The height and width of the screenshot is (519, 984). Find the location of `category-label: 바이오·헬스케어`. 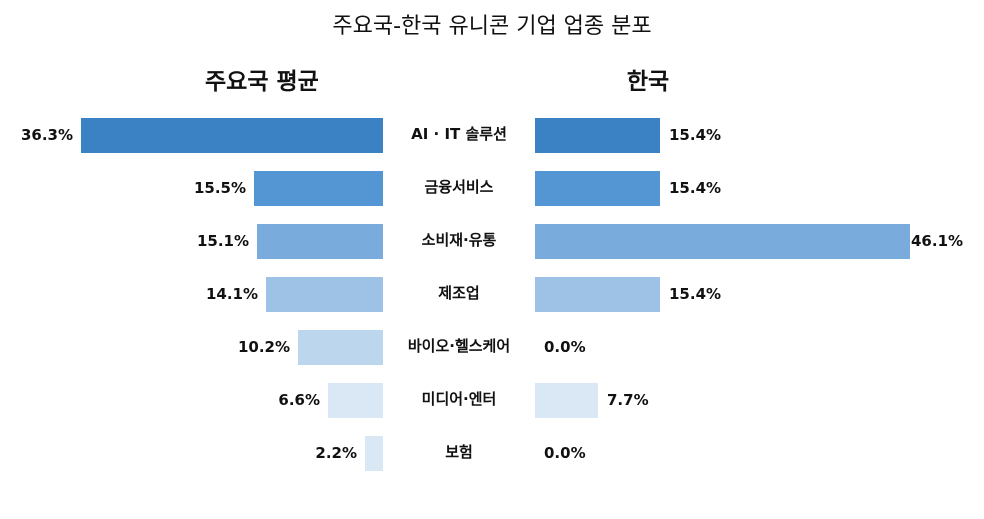

category-label: 바이오·헬스케어 is located at coordinates (459, 346).